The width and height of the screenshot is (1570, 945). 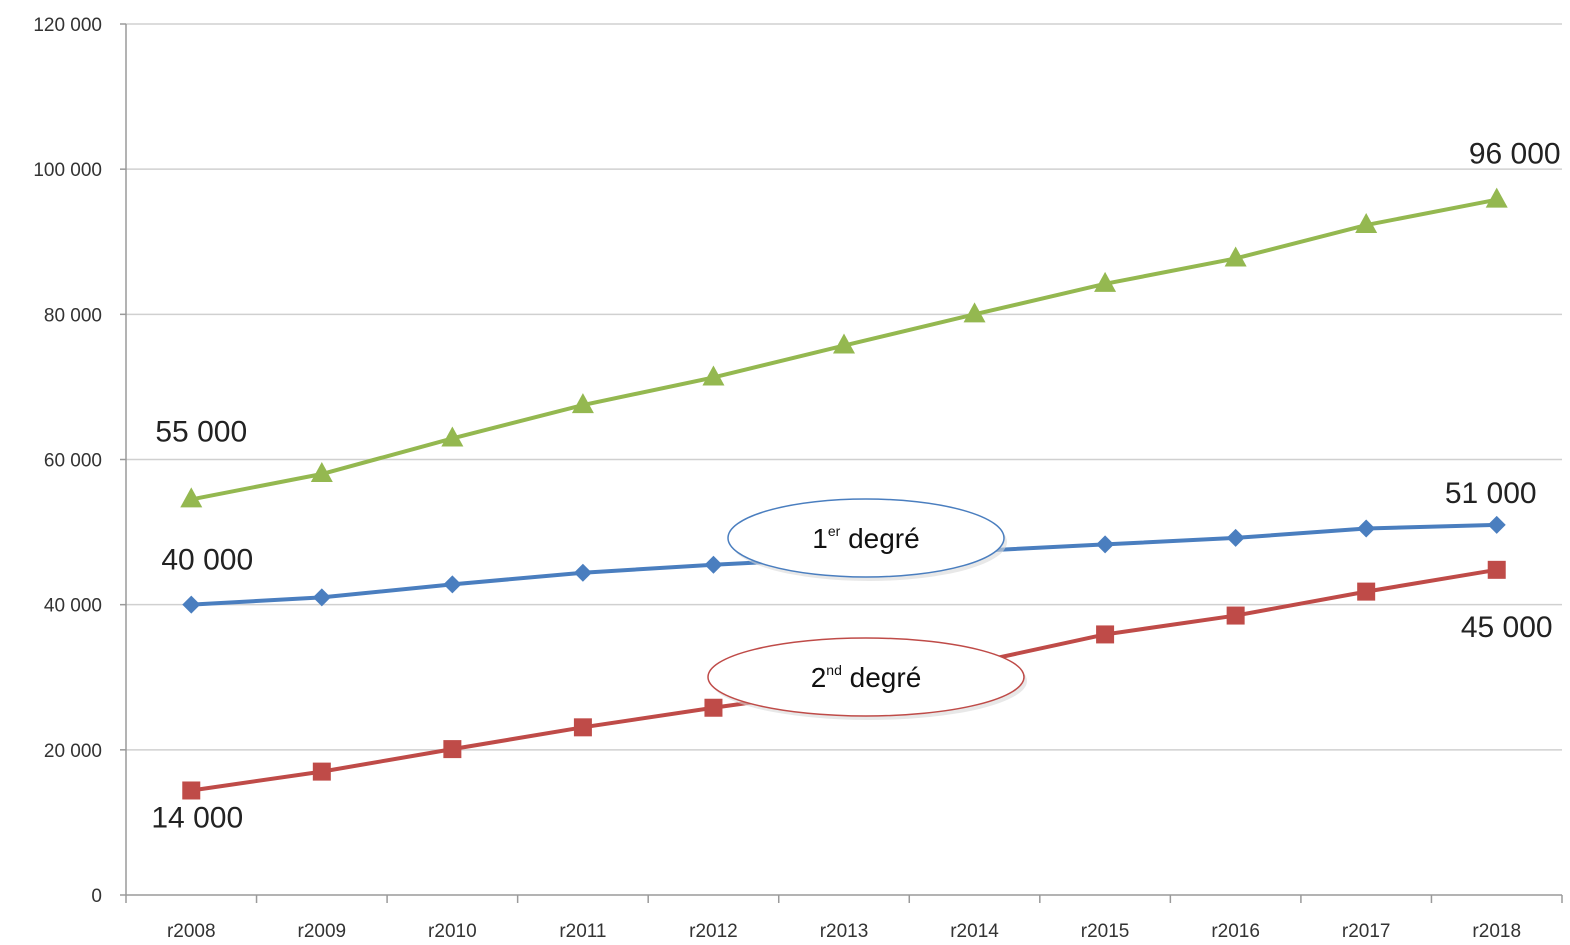 What do you see at coordinates (834, 670) in the screenshot?
I see `callout-label-superscript: nd` at bounding box center [834, 670].